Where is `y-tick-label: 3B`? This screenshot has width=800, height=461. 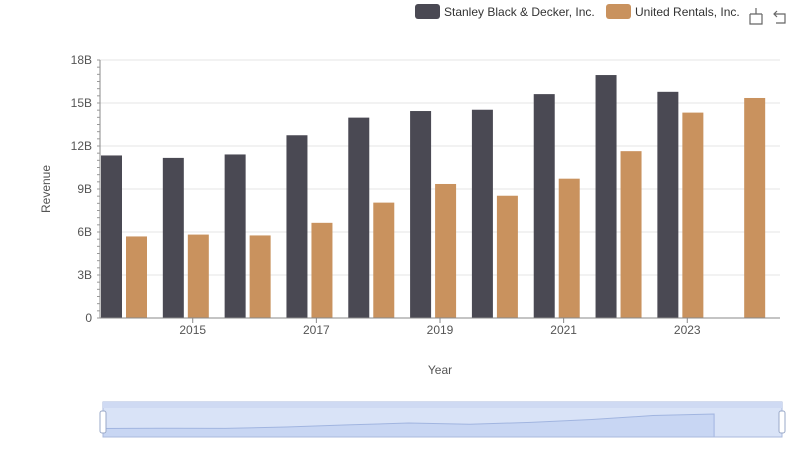 y-tick-label: 3B is located at coordinates (84, 275).